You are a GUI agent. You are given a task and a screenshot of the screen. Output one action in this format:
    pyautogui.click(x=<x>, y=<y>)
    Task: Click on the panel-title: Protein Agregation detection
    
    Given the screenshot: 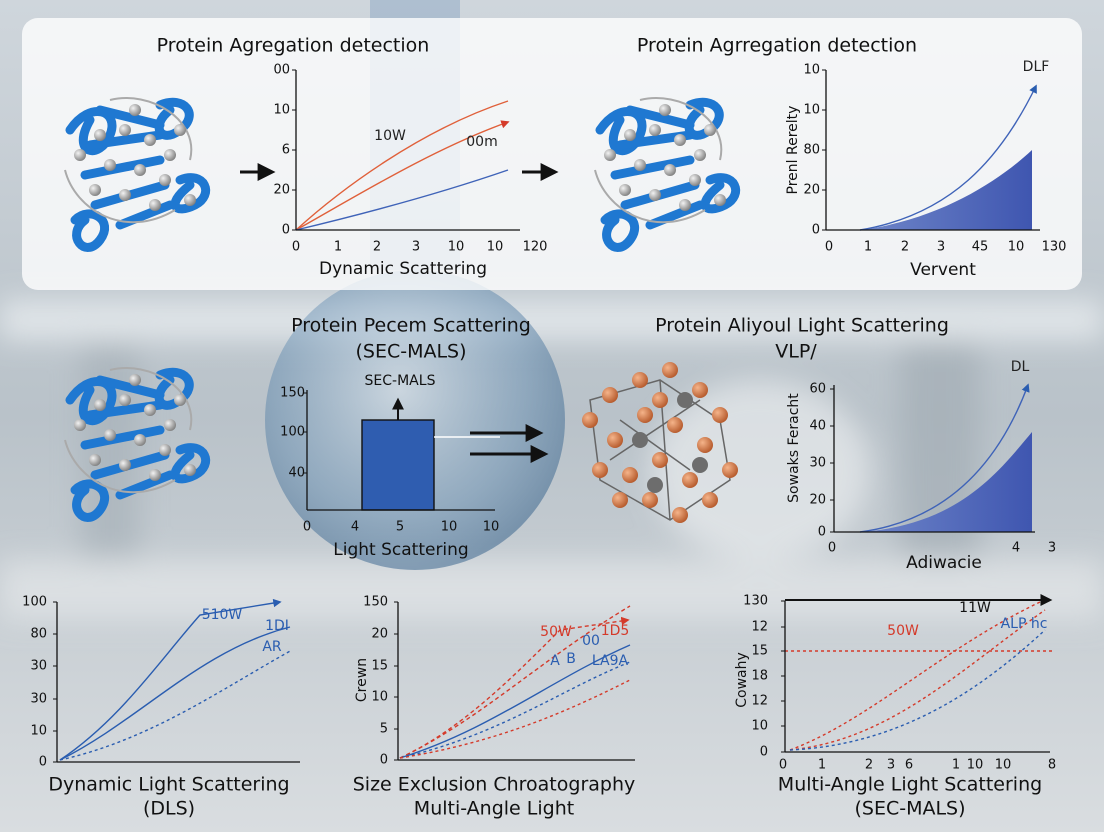 What is the action you would take?
    pyautogui.click(x=293, y=46)
    